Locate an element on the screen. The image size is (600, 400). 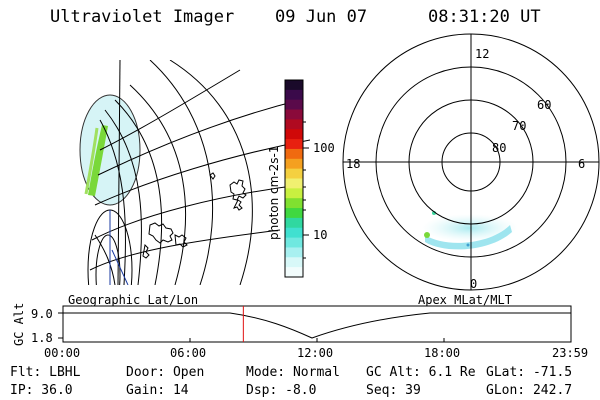
altitude-timeline is located at coordinates (315, 324).